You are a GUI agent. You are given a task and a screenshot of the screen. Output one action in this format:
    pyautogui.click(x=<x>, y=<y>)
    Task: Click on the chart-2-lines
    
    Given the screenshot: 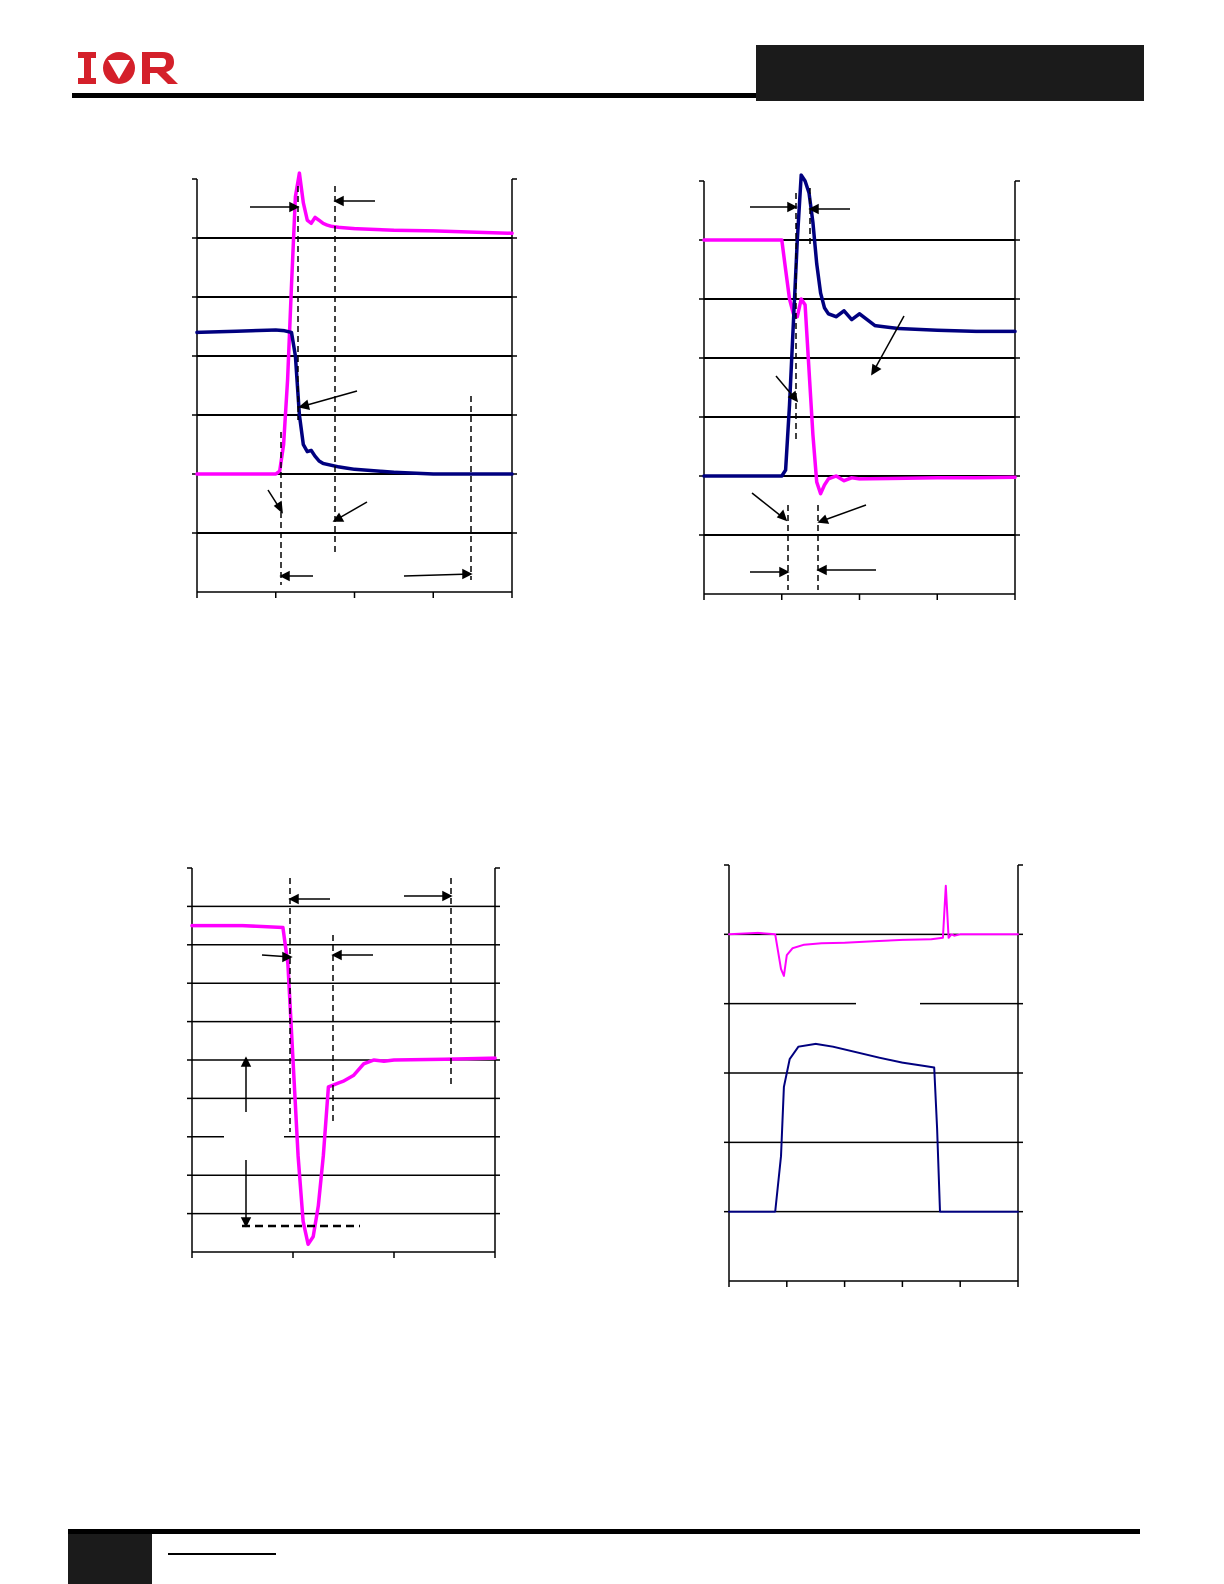 What is the action you would take?
    pyautogui.click(x=859, y=334)
    